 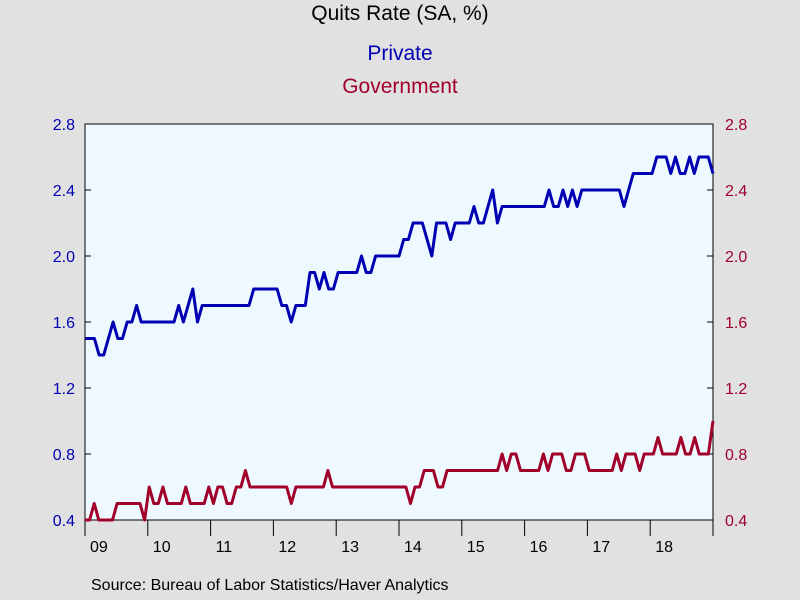 I want to click on y-left-tick-label: 0.4, so click(x=64, y=521).